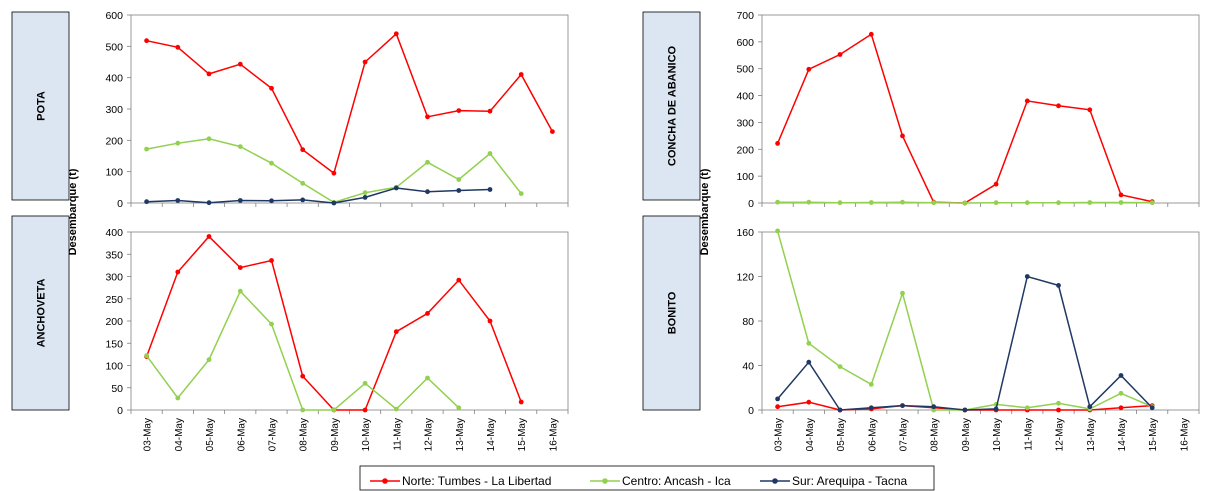 Image resolution: width=1214 pixels, height=491 pixels. What do you see at coordinates (73, 211) in the screenshot?
I see `ylabel-left: Desembarque (t)` at bounding box center [73, 211].